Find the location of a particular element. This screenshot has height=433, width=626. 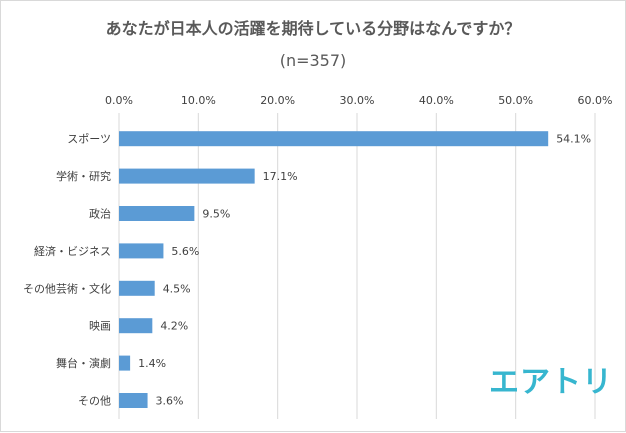

category-label: 映画 is located at coordinates (100, 326).